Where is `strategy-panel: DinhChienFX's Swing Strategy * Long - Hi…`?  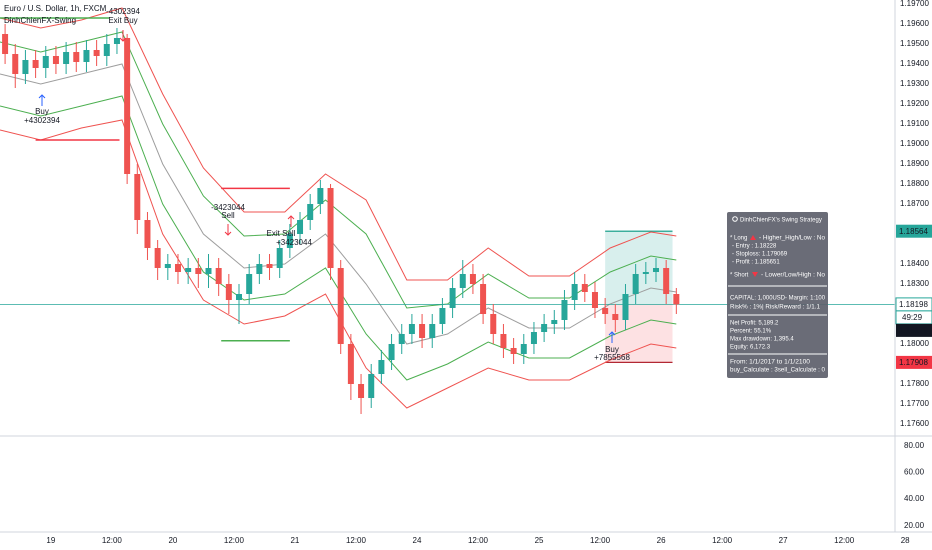
strategy-panel: DinhChienFX's Swing Strategy * Long - Hi… is located at coordinates (777, 295).